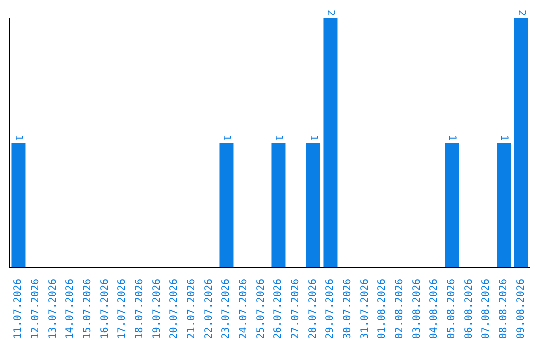 Image resolution: width=540 pixels, height=340 pixels. I want to click on x-tick-label: 12.07.2026, so click(36, 309).